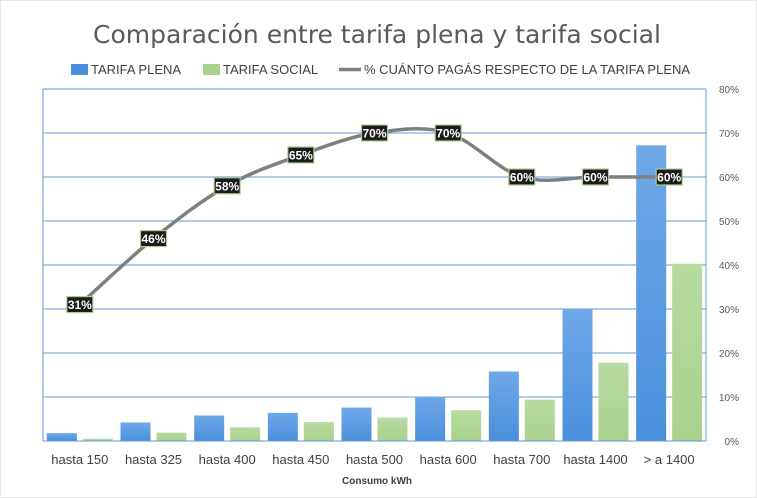 The image size is (757, 498). What do you see at coordinates (136, 69) in the screenshot?
I see `legend-label-tarifa-plena: TARIFA PLENA` at bounding box center [136, 69].